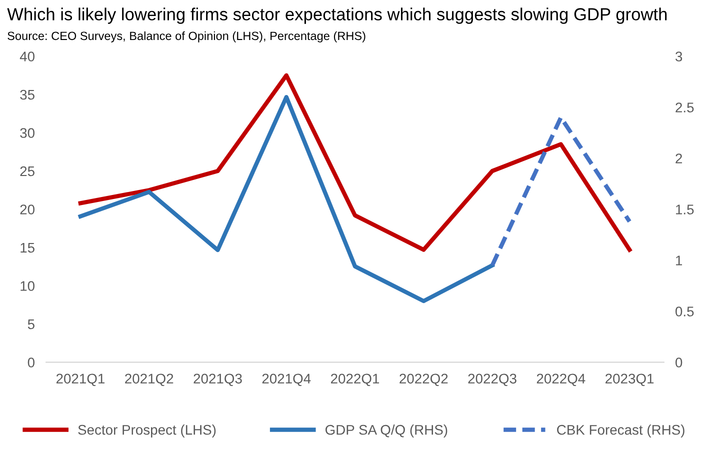  Describe the element at coordinates (27, 95) in the screenshot. I see `y-tick-label: 35` at that location.